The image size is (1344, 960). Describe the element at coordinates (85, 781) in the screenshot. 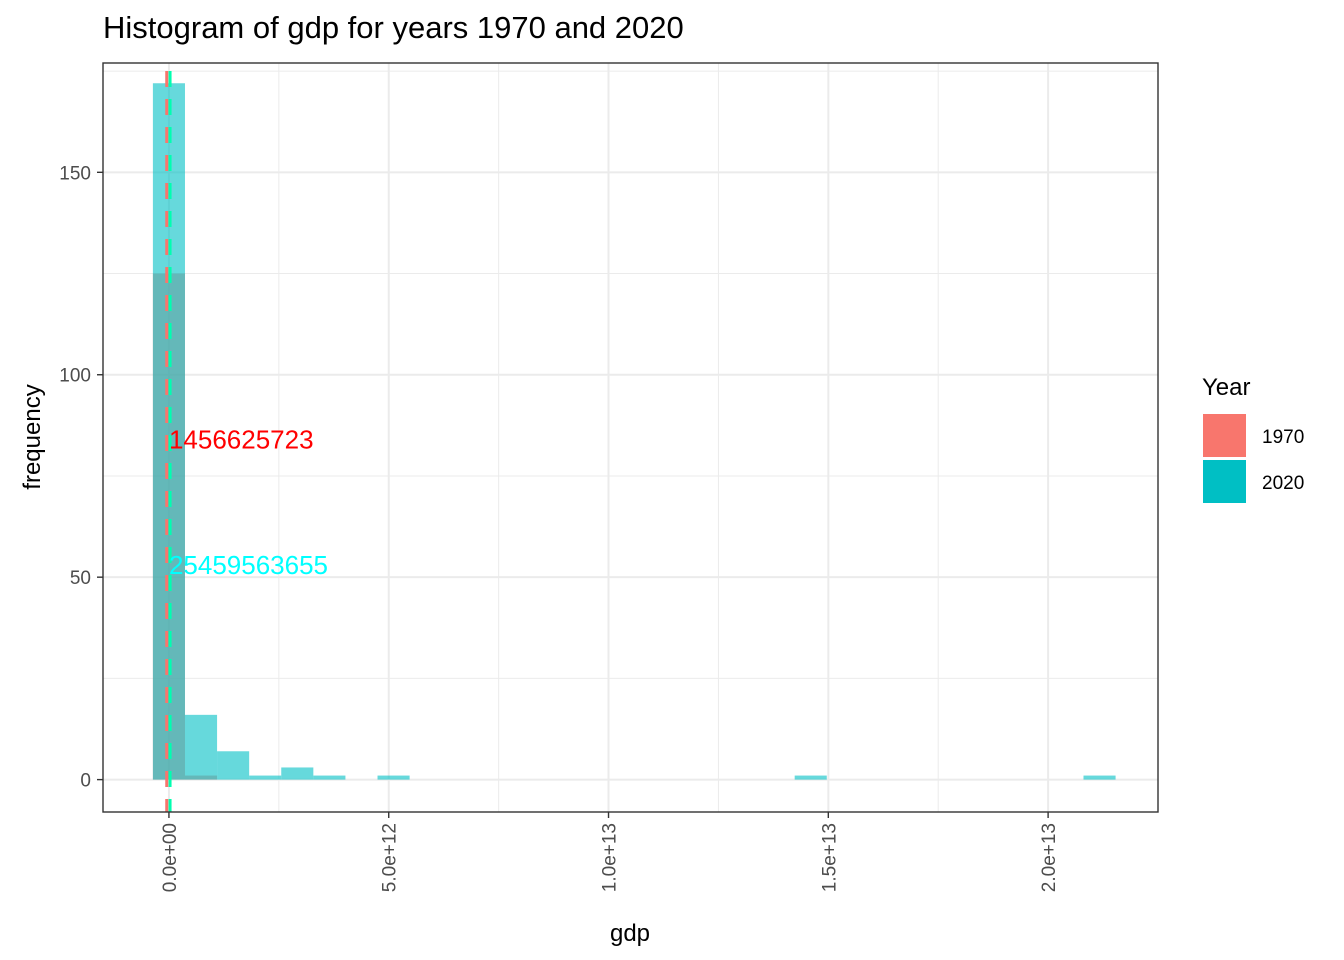

I see `y-tick-label: 0` at that location.